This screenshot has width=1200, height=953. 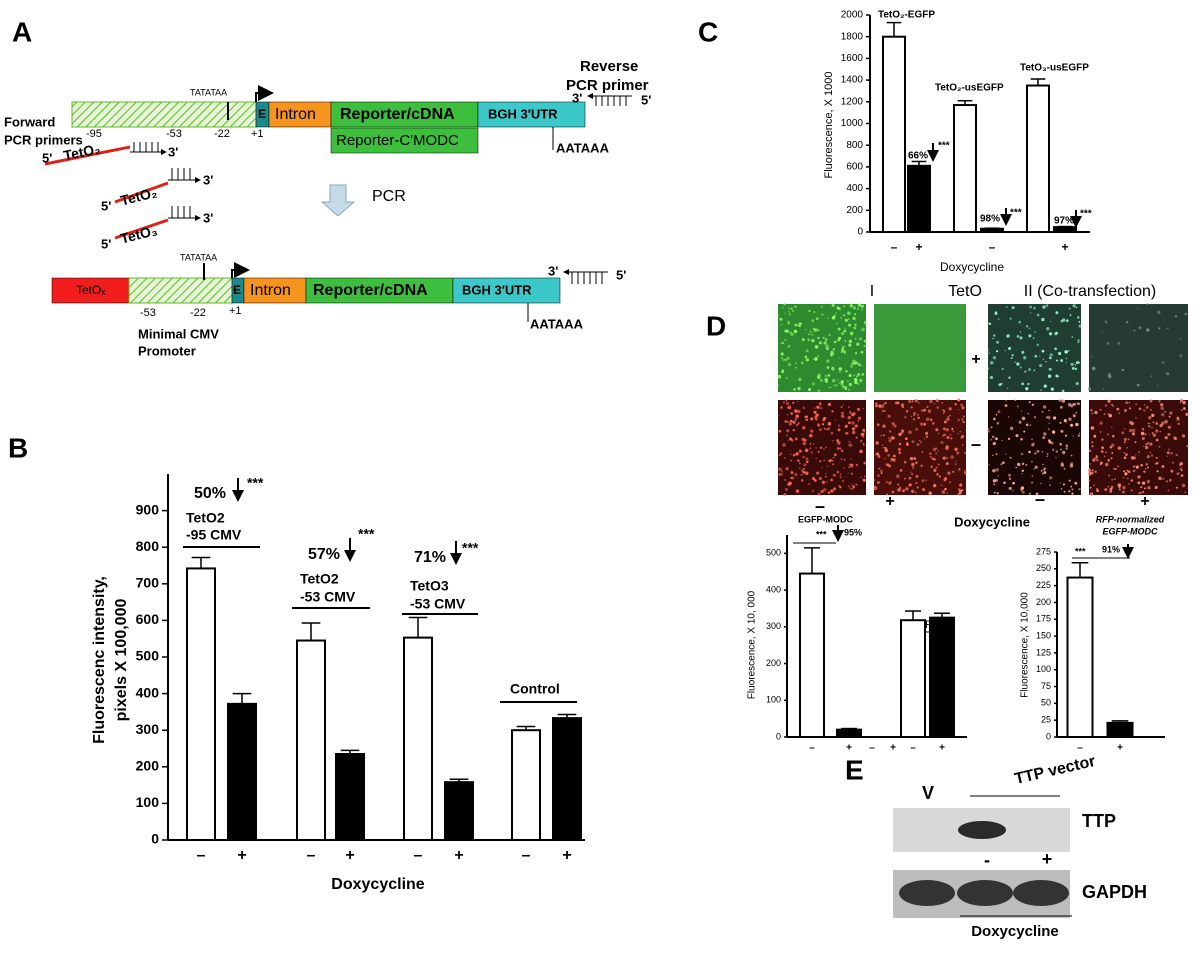 I want to click on y-axis-label: pixels X 100,000, so click(x=121, y=660).